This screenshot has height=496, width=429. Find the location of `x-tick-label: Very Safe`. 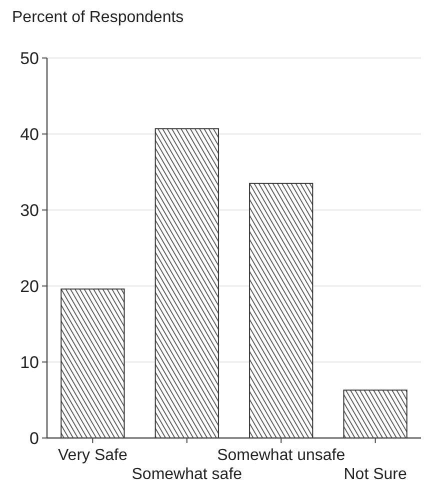

x-tick-label: Very Safe is located at coordinates (93, 455).